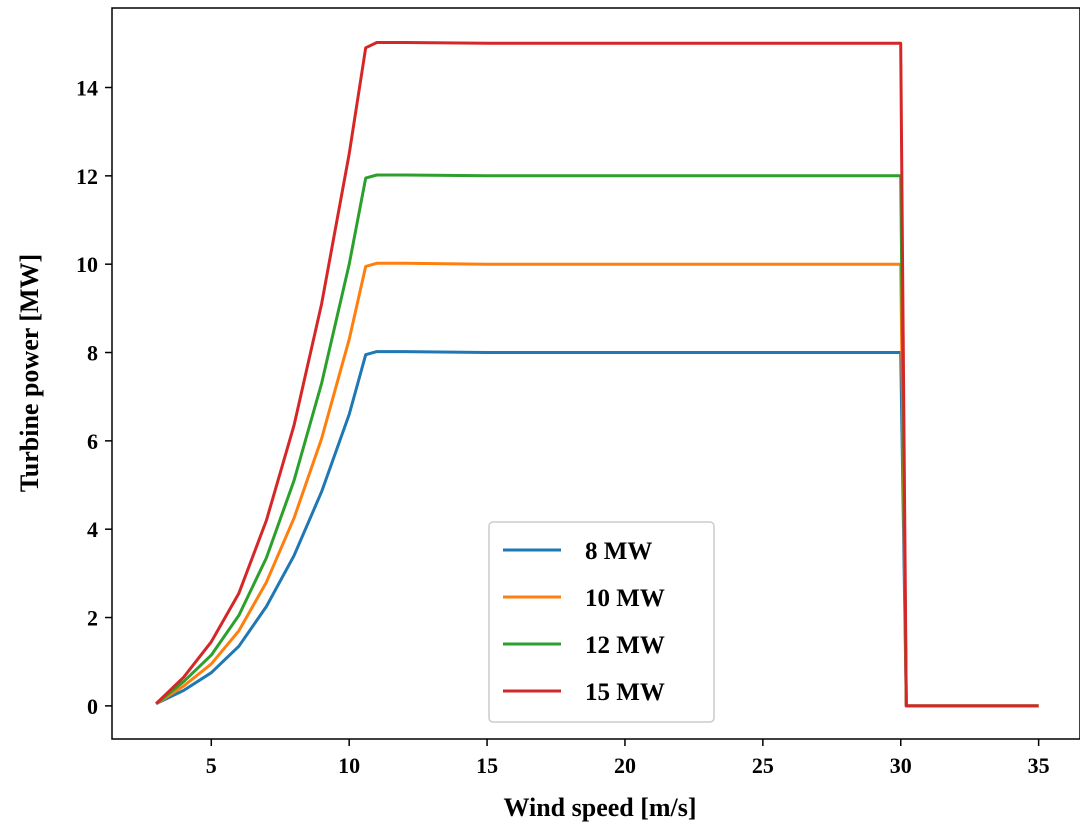  What do you see at coordinates (87, 264) in the screenshot?
I see `y-tick-label: 10` at bounding box center [87, 264].